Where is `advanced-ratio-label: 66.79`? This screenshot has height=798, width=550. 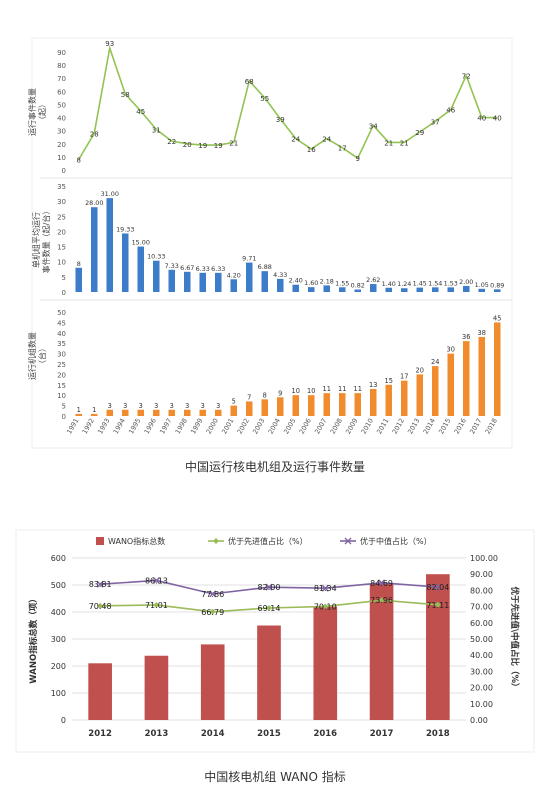 advanced-ratio-label: 66.79 is located at coordinates (212, 612).